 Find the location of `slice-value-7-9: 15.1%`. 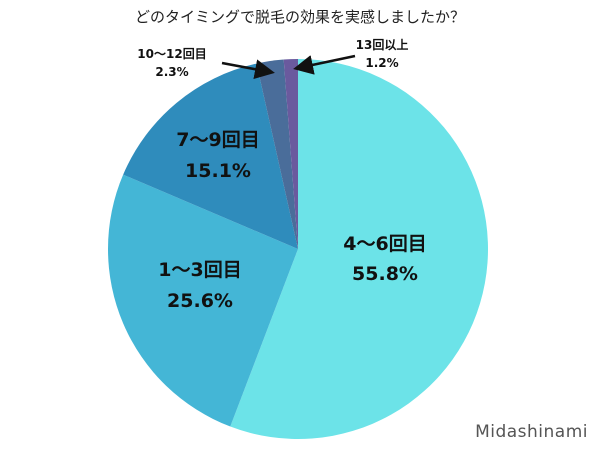

slice-value-7-9: 15.1% is located at coordinates (218, 171).